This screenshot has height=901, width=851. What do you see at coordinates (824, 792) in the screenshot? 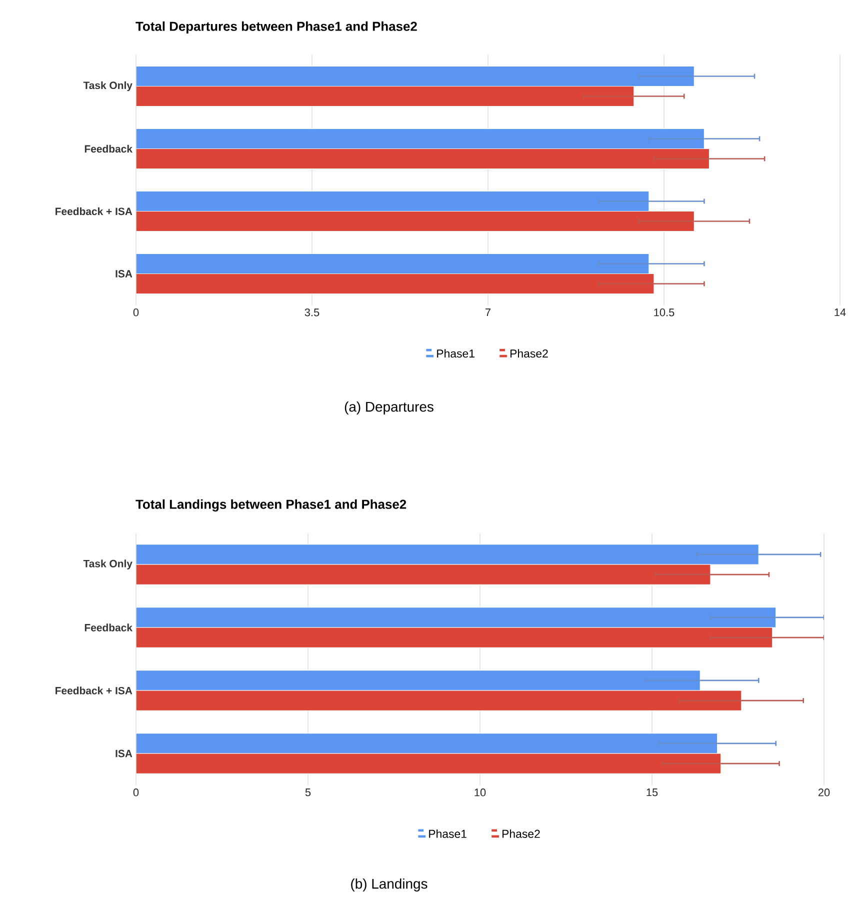
I see `x-tick-label: 20` at bounding box center [824, 792].